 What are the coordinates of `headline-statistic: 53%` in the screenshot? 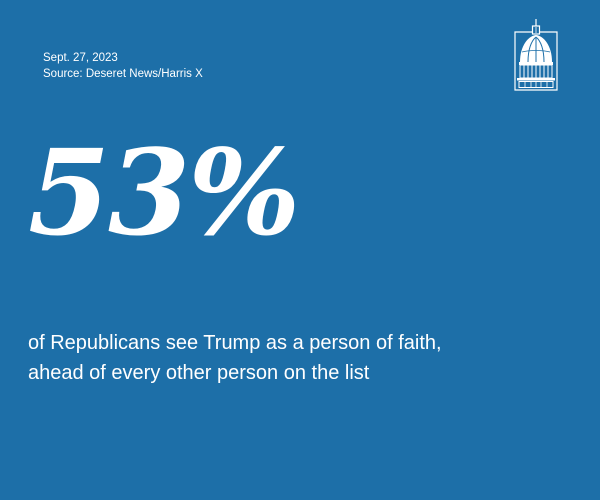 It's located at (164, 192).